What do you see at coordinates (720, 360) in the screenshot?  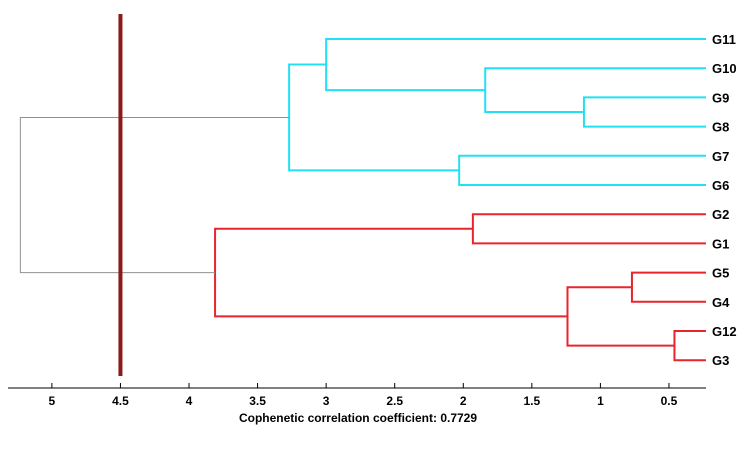 I see `leaf-label: G3` at bounding box center [720, 360].